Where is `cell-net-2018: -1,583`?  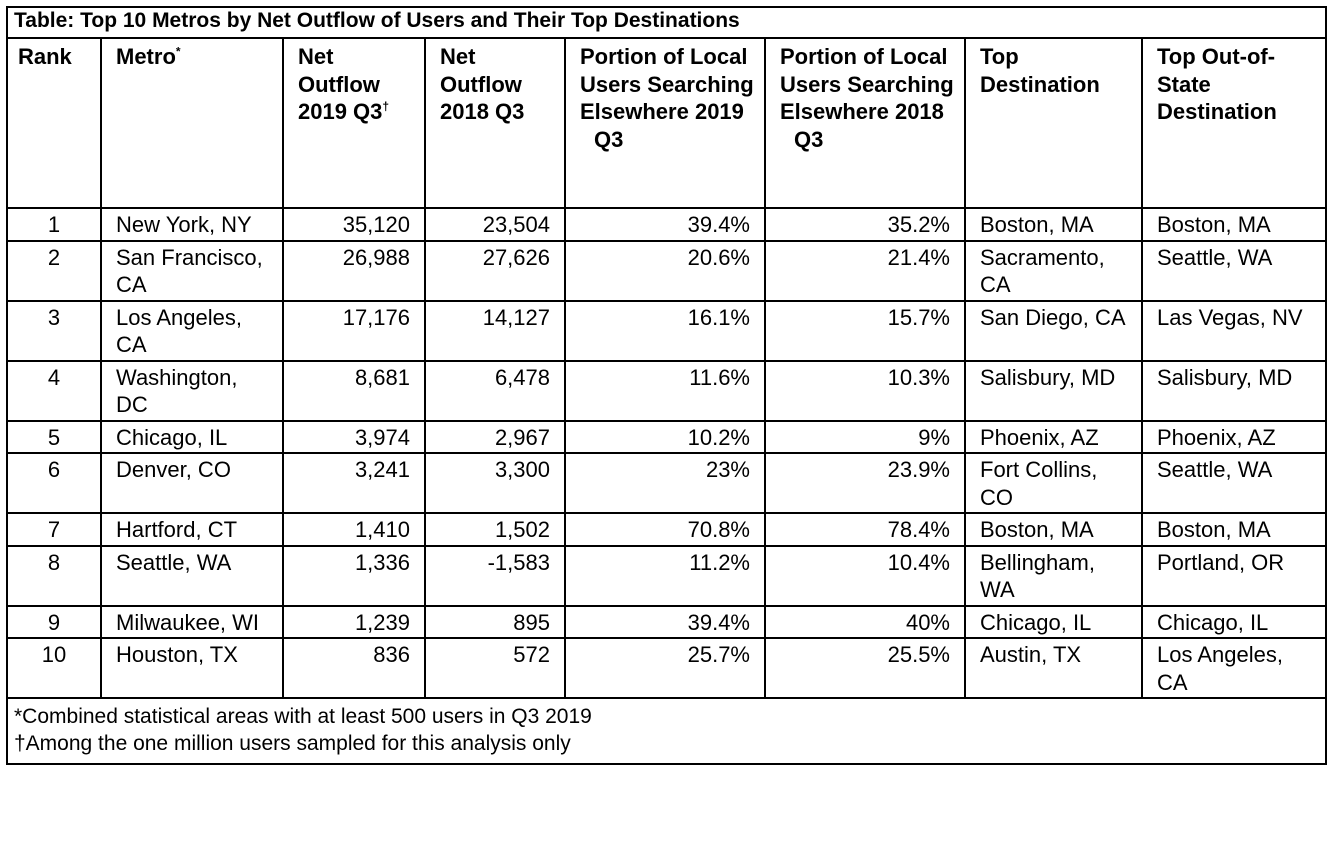
cell-net-2018: -1,583 is located at coordinates (495, 575).